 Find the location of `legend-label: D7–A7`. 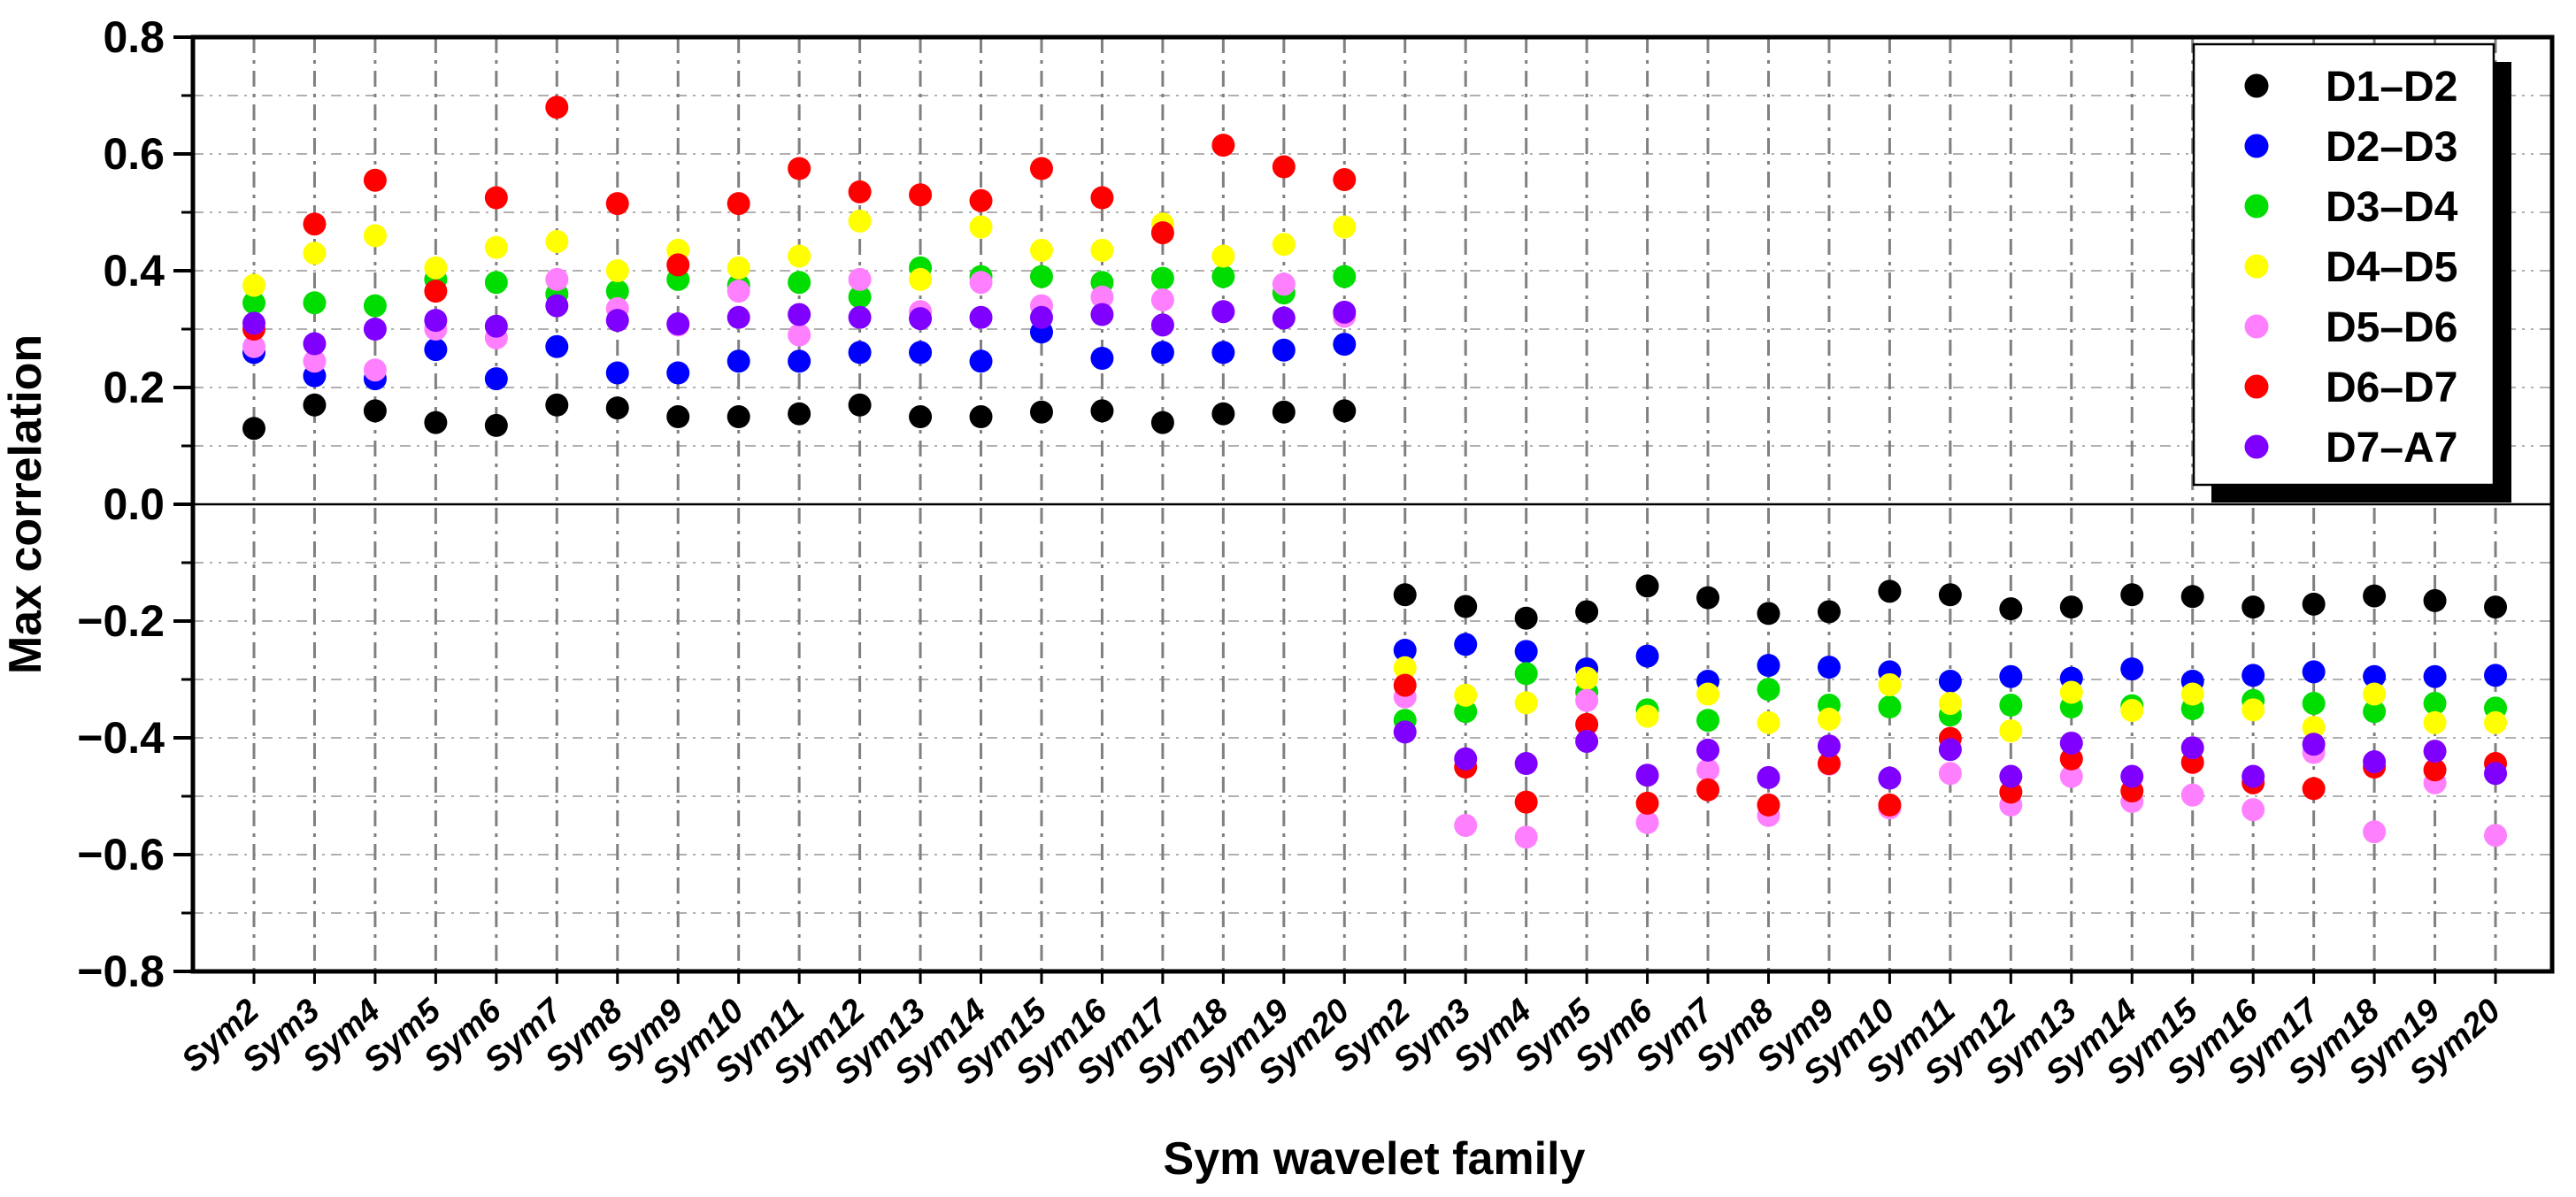

legend-label: D7–A7 is located at coordinates (2391, 448).